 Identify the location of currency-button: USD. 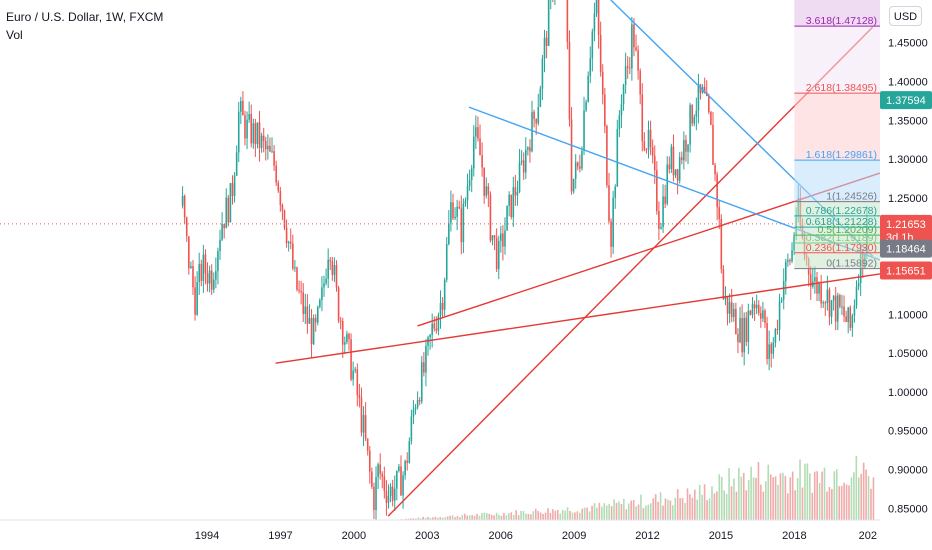
(905, 16).